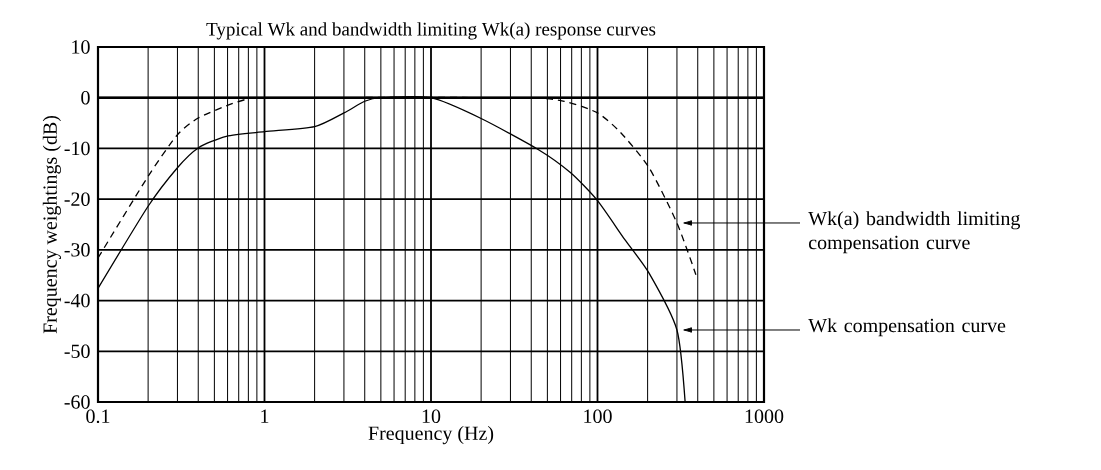 The image size is (1101, 470). What do you see at coordinates (265, 416) in the screenshot?
I see `x-tick-label: 1` at bounding box center [265, 416].